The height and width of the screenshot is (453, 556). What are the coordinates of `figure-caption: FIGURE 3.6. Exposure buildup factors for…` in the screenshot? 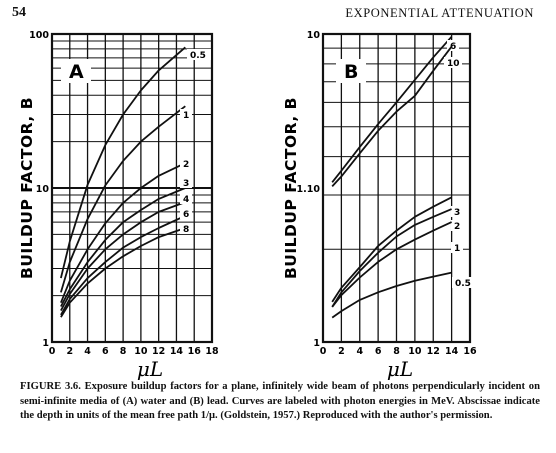 It's located at (280, 401).